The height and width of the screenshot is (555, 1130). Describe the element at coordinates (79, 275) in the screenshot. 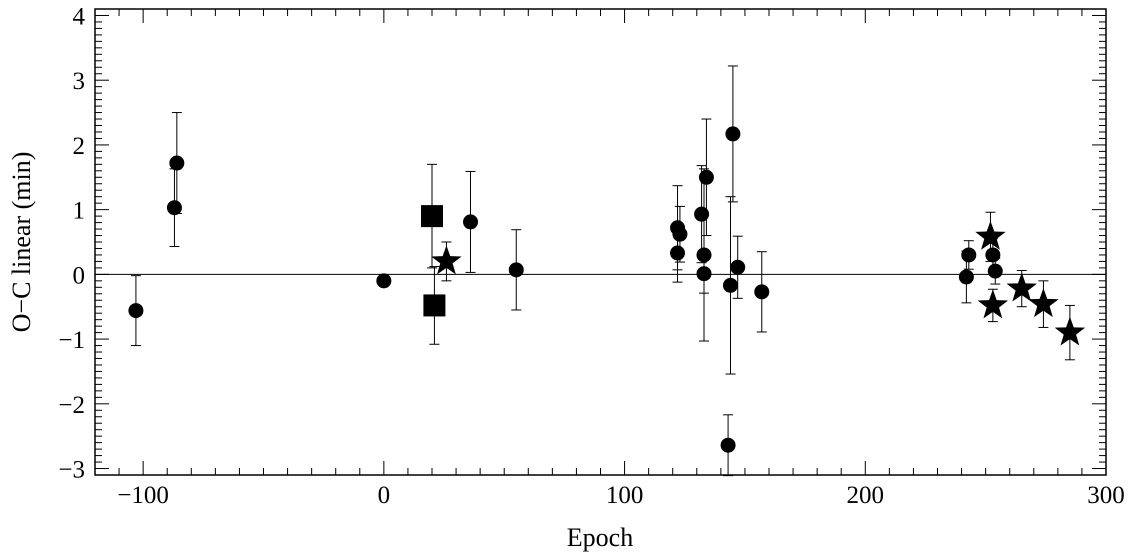

I see `y-tick-label: 0` at that location.